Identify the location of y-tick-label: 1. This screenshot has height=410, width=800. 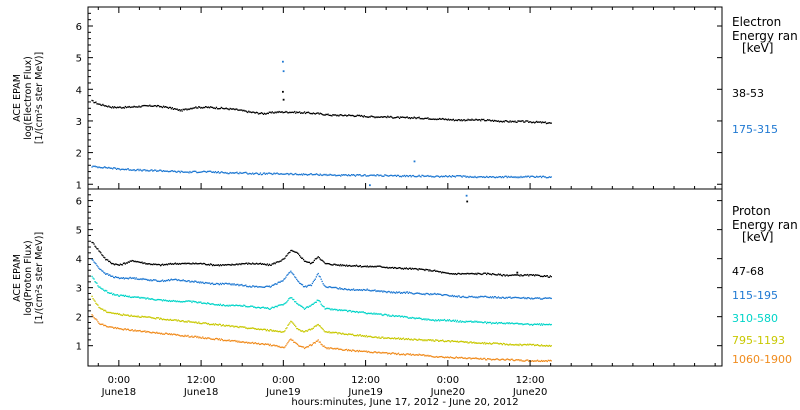
(79, 347).